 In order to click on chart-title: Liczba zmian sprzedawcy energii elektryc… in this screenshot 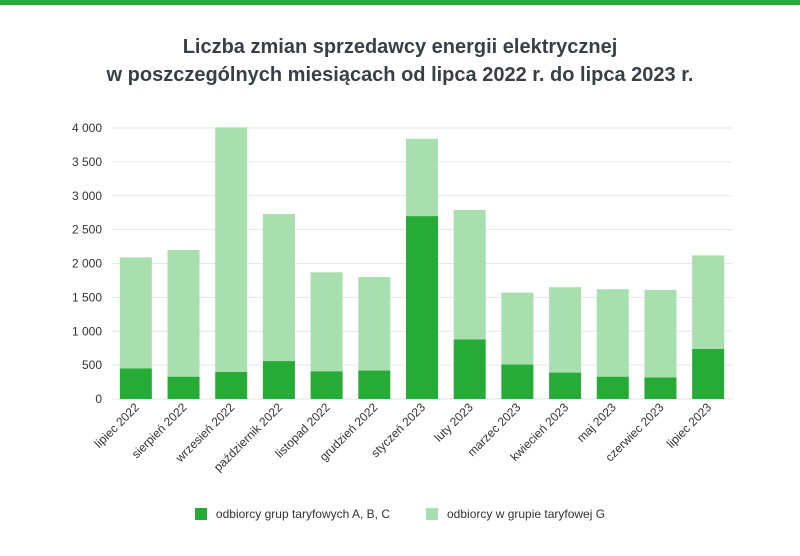, I will do `click(400, 61)`.